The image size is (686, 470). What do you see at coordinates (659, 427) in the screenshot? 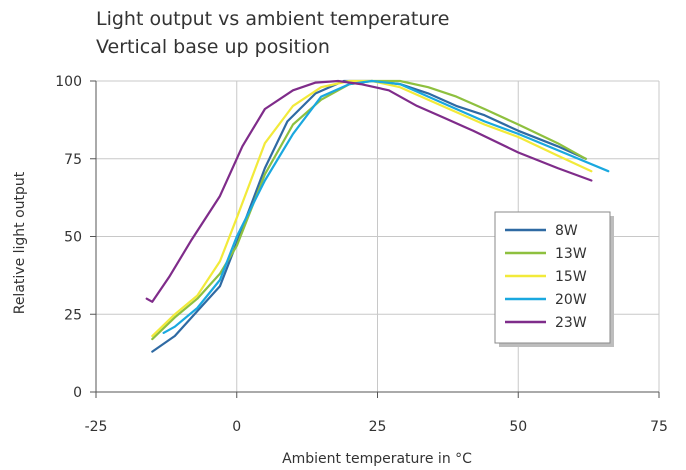
I see `x-tick-label: 75` at bounding box center [659, 427].